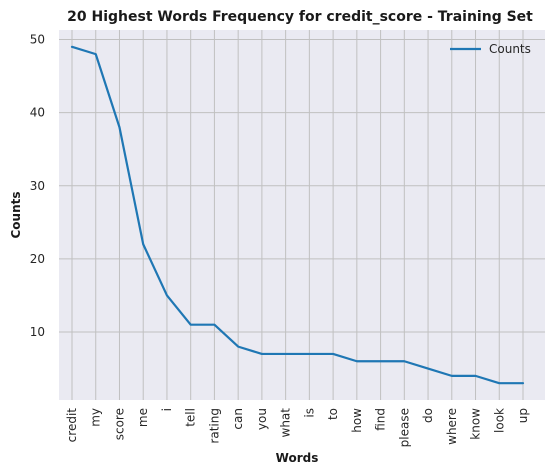 This screenshot has height=475, width=555. What do you see at coordinates (357, 420) in the screenshot?
I see `x-tick-label: how` at bounding box center [357, 420].